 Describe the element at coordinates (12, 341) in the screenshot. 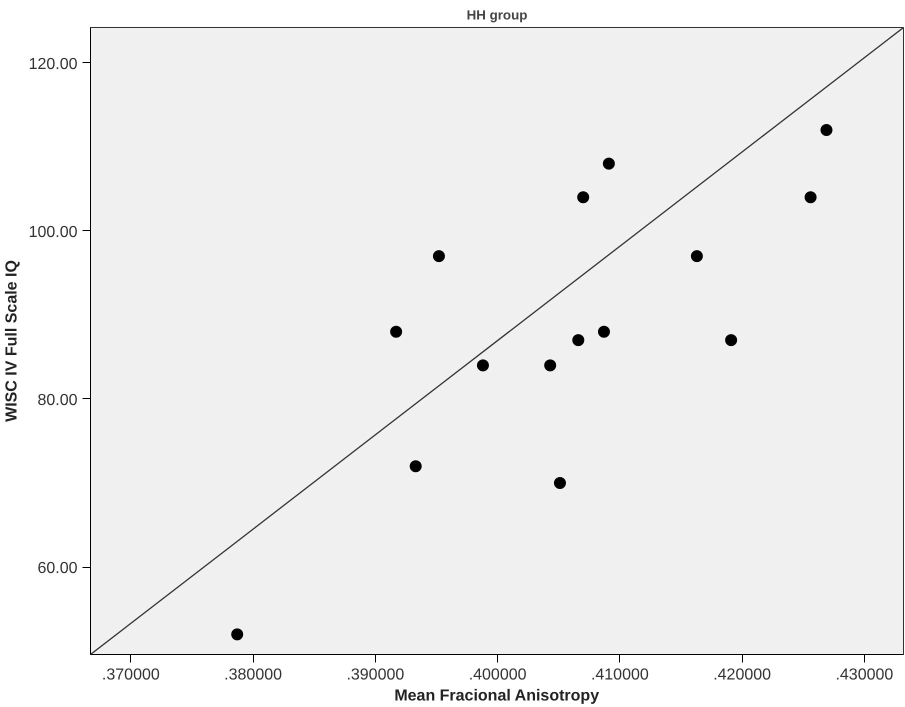

I see `y-axis-title: WISC IV Full Scale IQ` at that location.